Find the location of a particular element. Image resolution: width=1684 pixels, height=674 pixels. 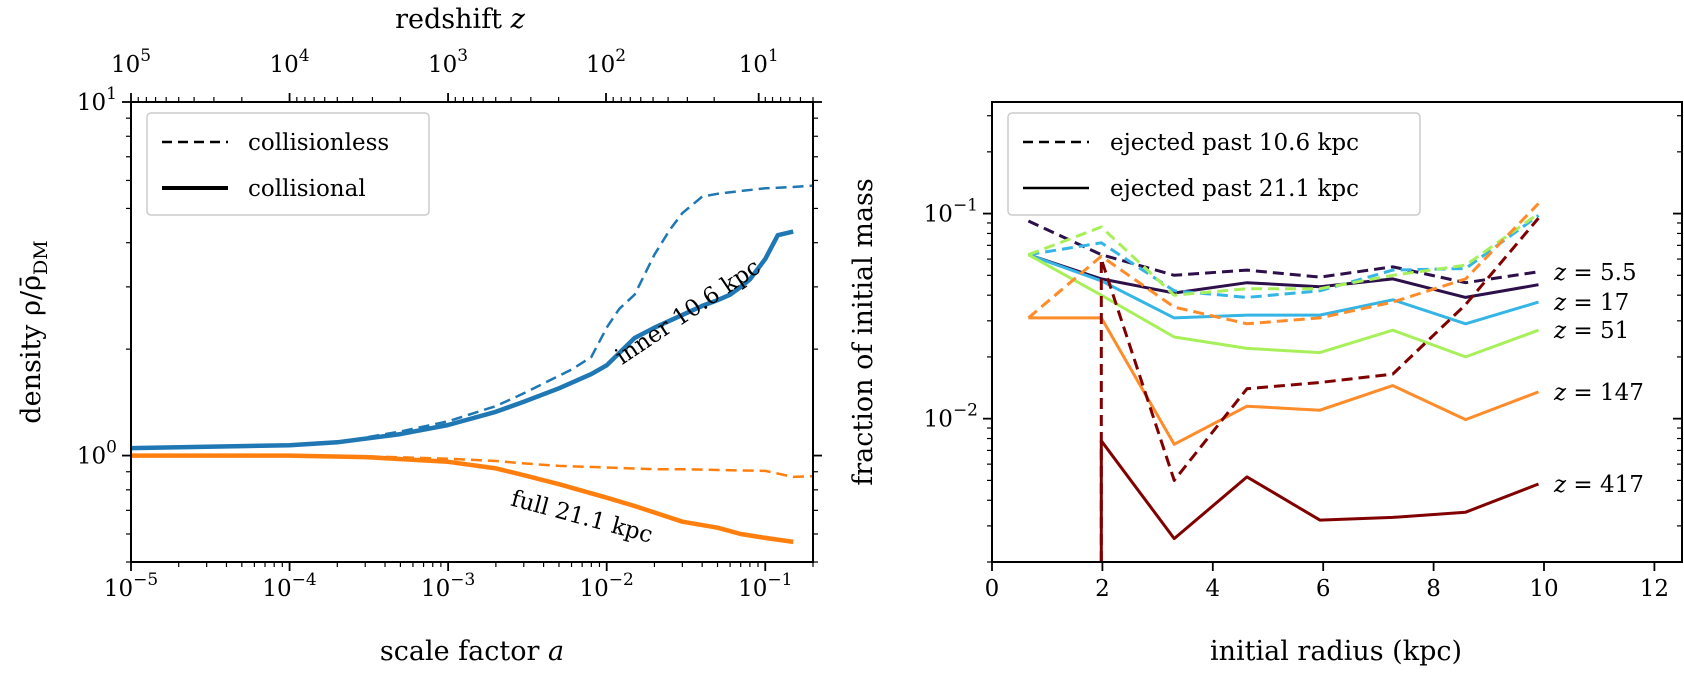

left-y-axis-title: density ρ/ρ̄DM is located at coordinates (34, 331).